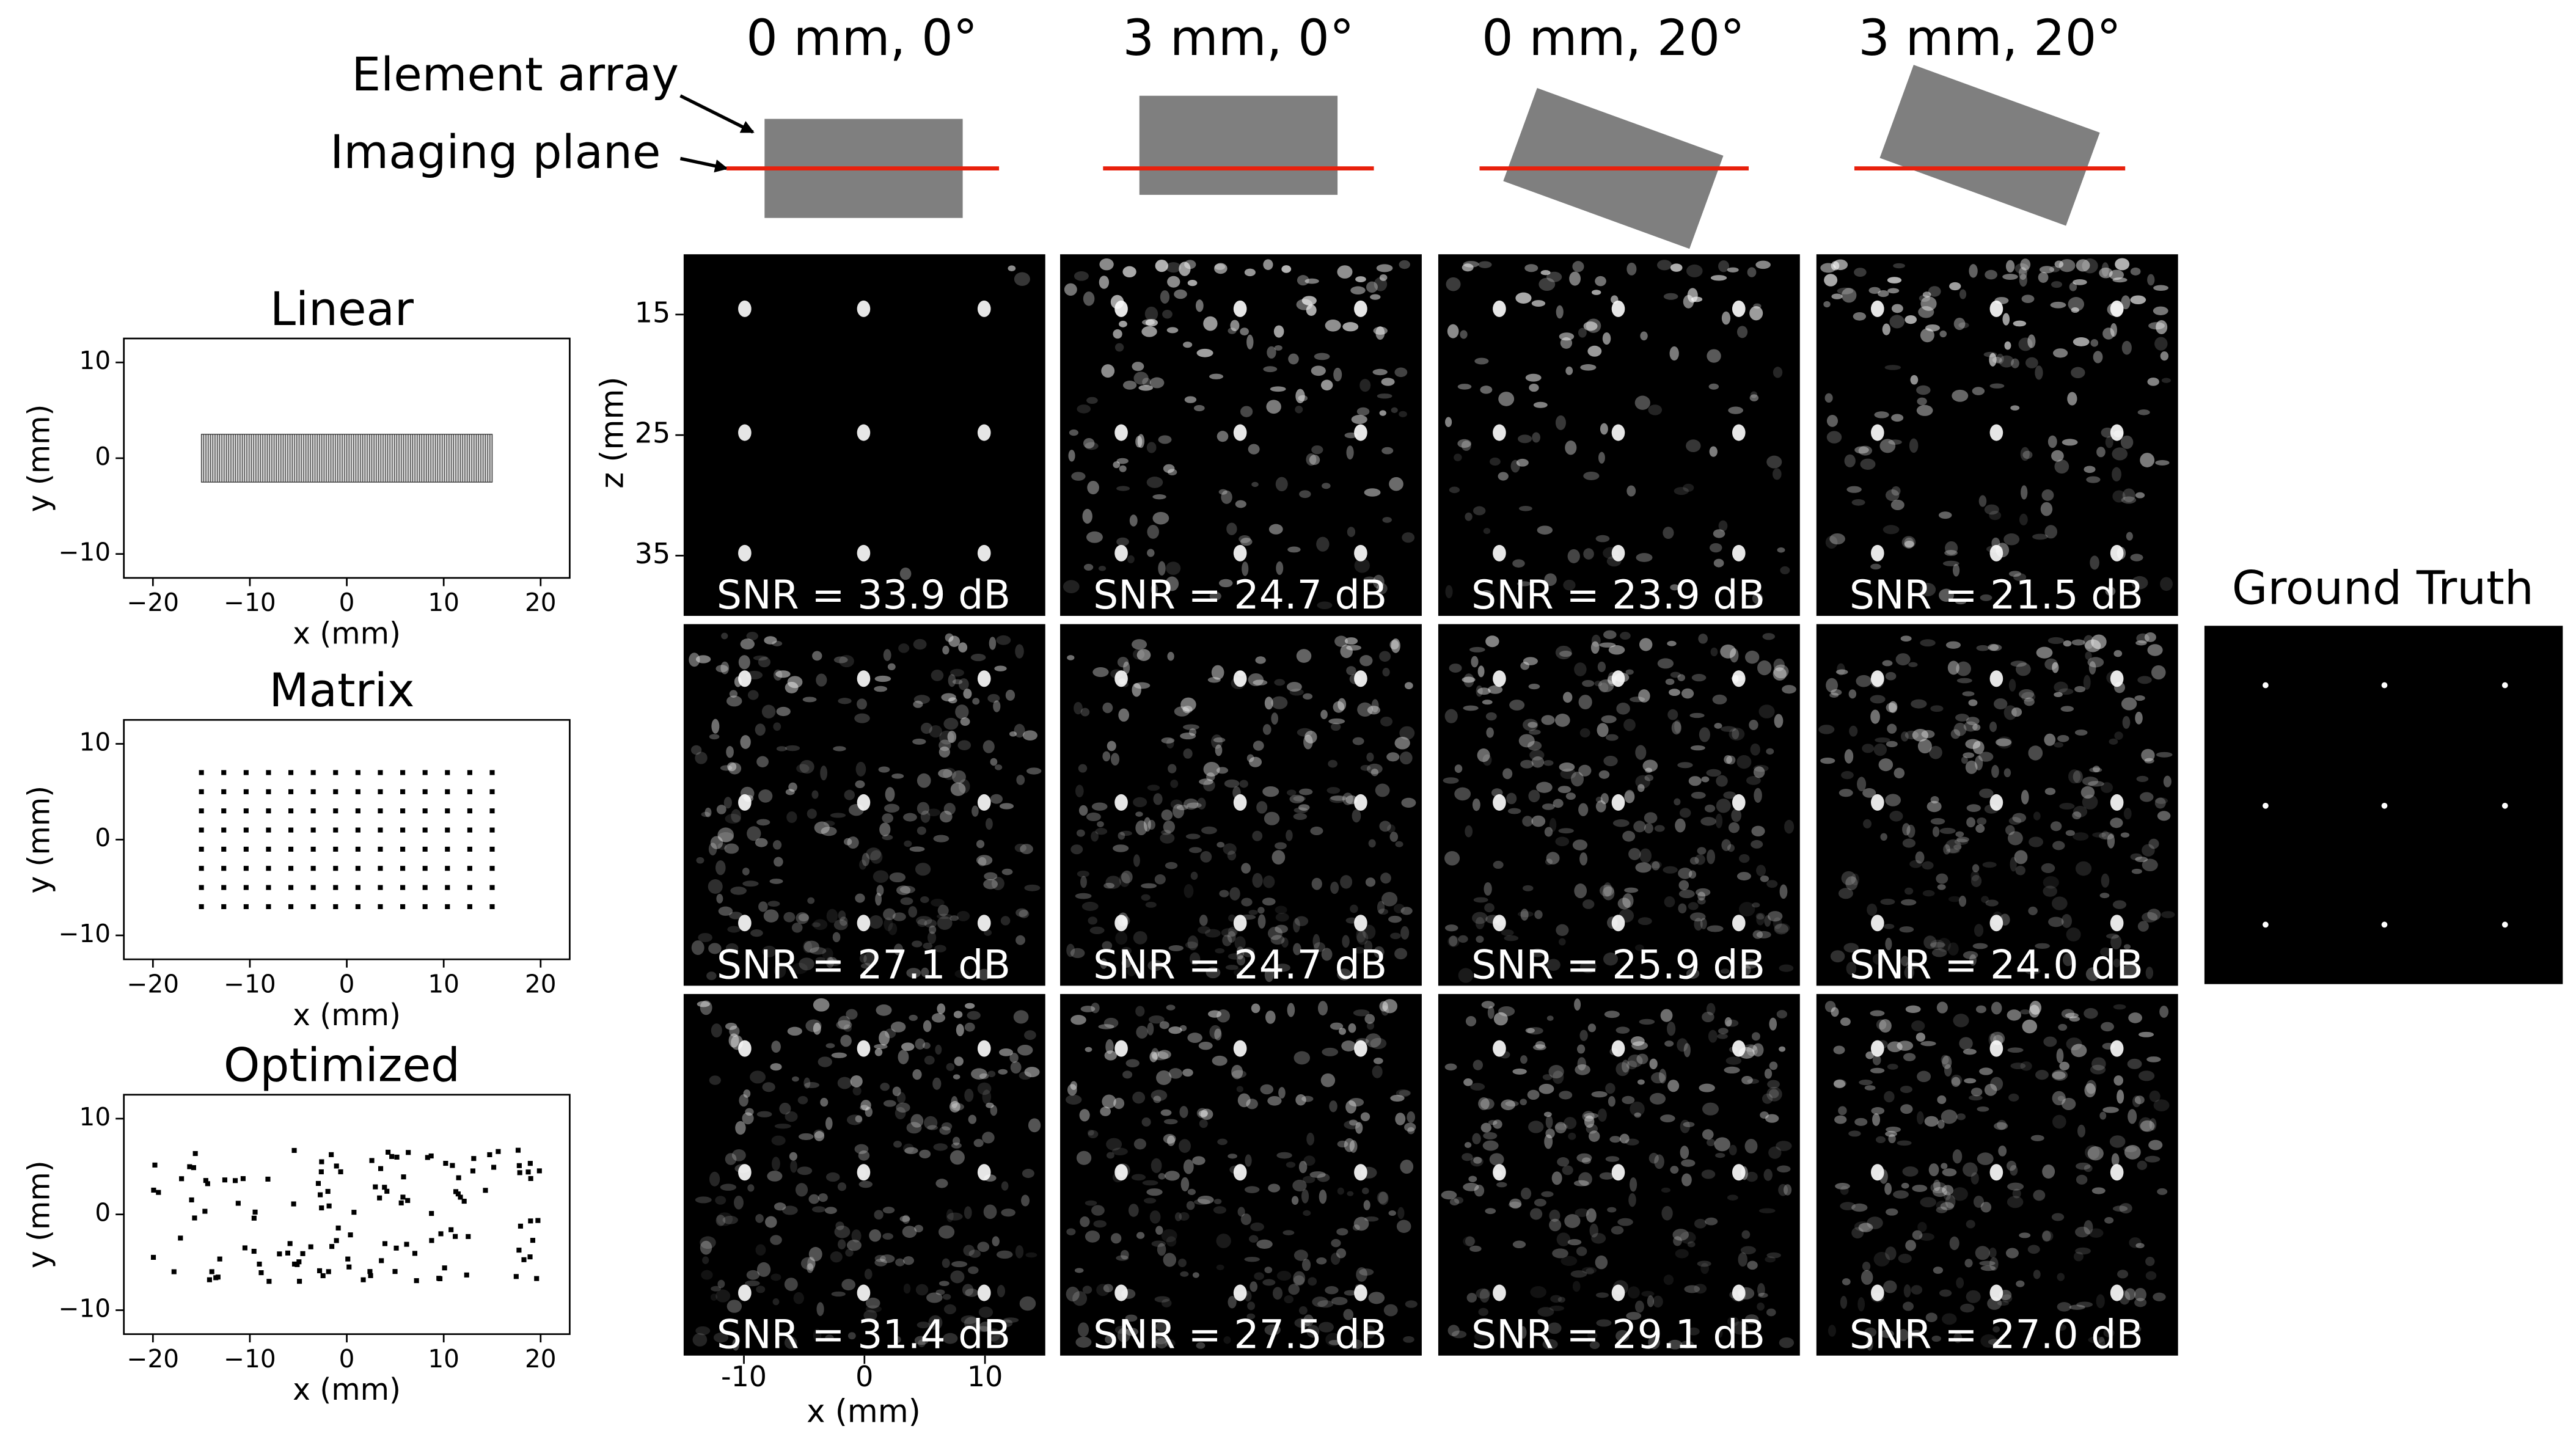  I want to click on snr-label: SNR = 21.5 dB, so click(1996, 595).